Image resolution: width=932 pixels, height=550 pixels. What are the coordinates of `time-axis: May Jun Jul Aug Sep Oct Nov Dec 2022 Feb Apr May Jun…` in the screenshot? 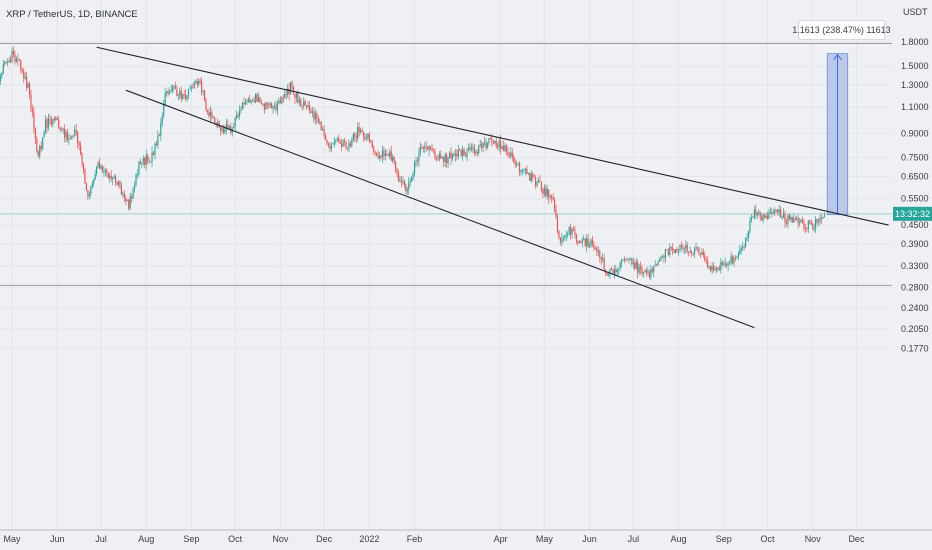 It's located at (466, 536).